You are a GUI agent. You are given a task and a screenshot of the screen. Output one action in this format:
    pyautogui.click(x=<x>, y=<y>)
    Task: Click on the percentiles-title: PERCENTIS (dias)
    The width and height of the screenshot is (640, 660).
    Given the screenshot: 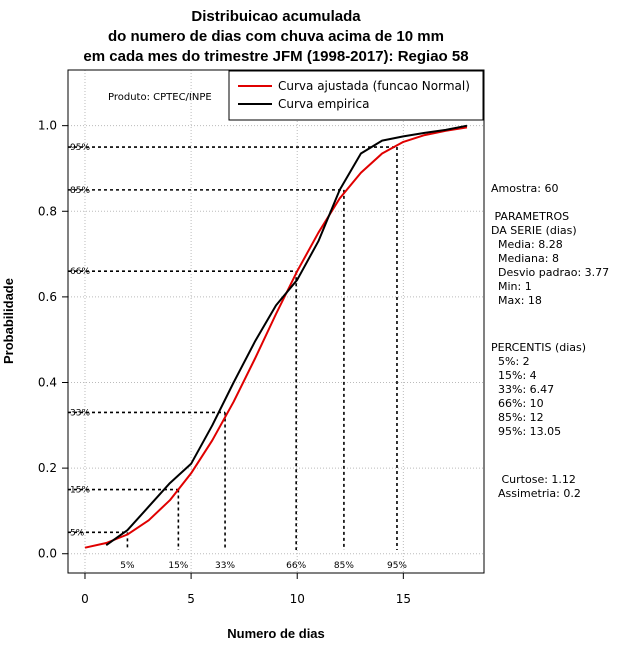 What is the action you would take?
    pyautogui.click(x=539, y=347)
    